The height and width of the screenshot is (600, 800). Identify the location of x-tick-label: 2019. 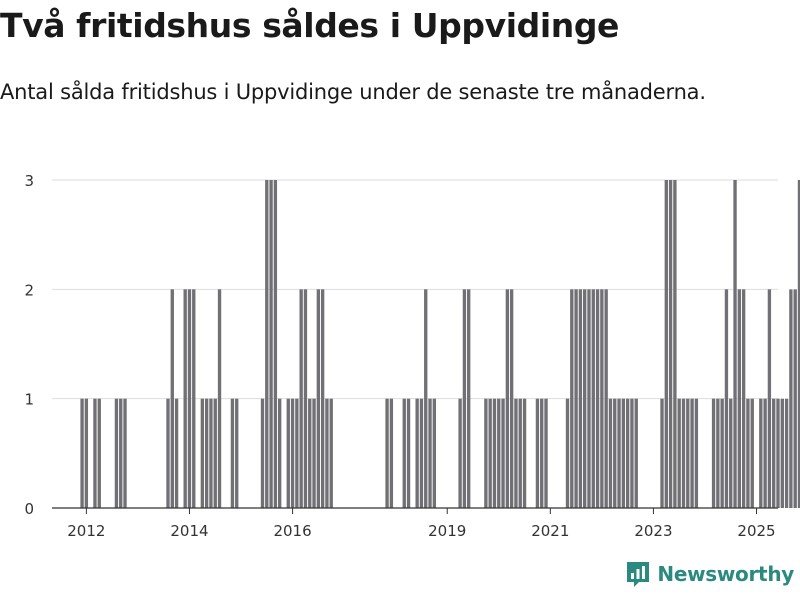
(447, 531).